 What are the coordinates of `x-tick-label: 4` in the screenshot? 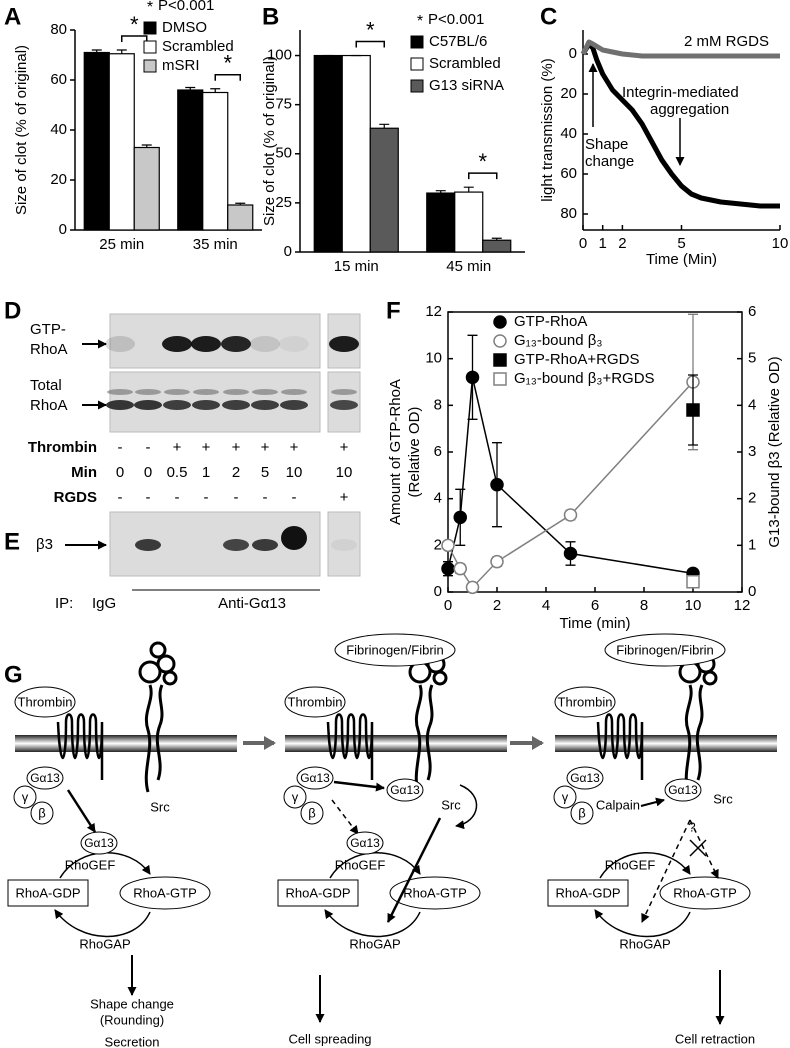 It's located at (546, 605).